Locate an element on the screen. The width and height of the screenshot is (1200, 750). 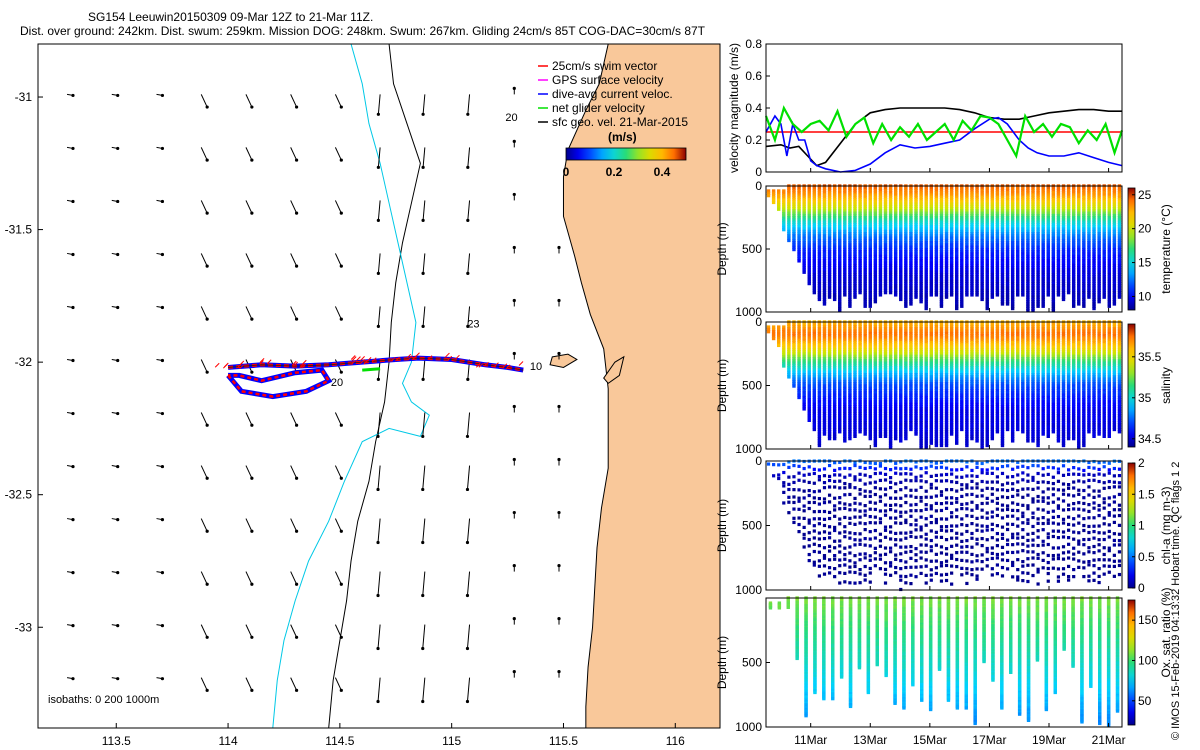
map-xtick-label: 114.5 is located at coordinates (339, 741).